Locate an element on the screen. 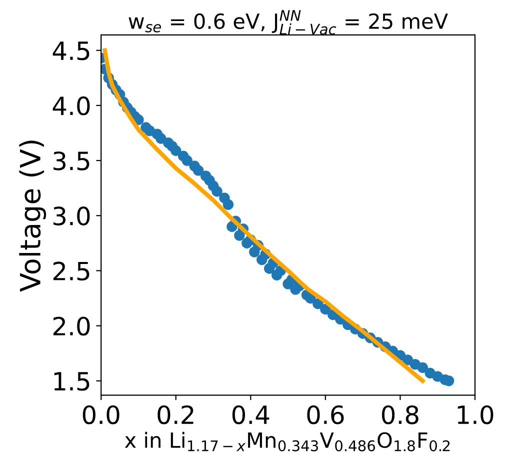 The height and width of the screenshot is (466, 508). x-tick-label: 0.4 is located at coordinates (251, 414).